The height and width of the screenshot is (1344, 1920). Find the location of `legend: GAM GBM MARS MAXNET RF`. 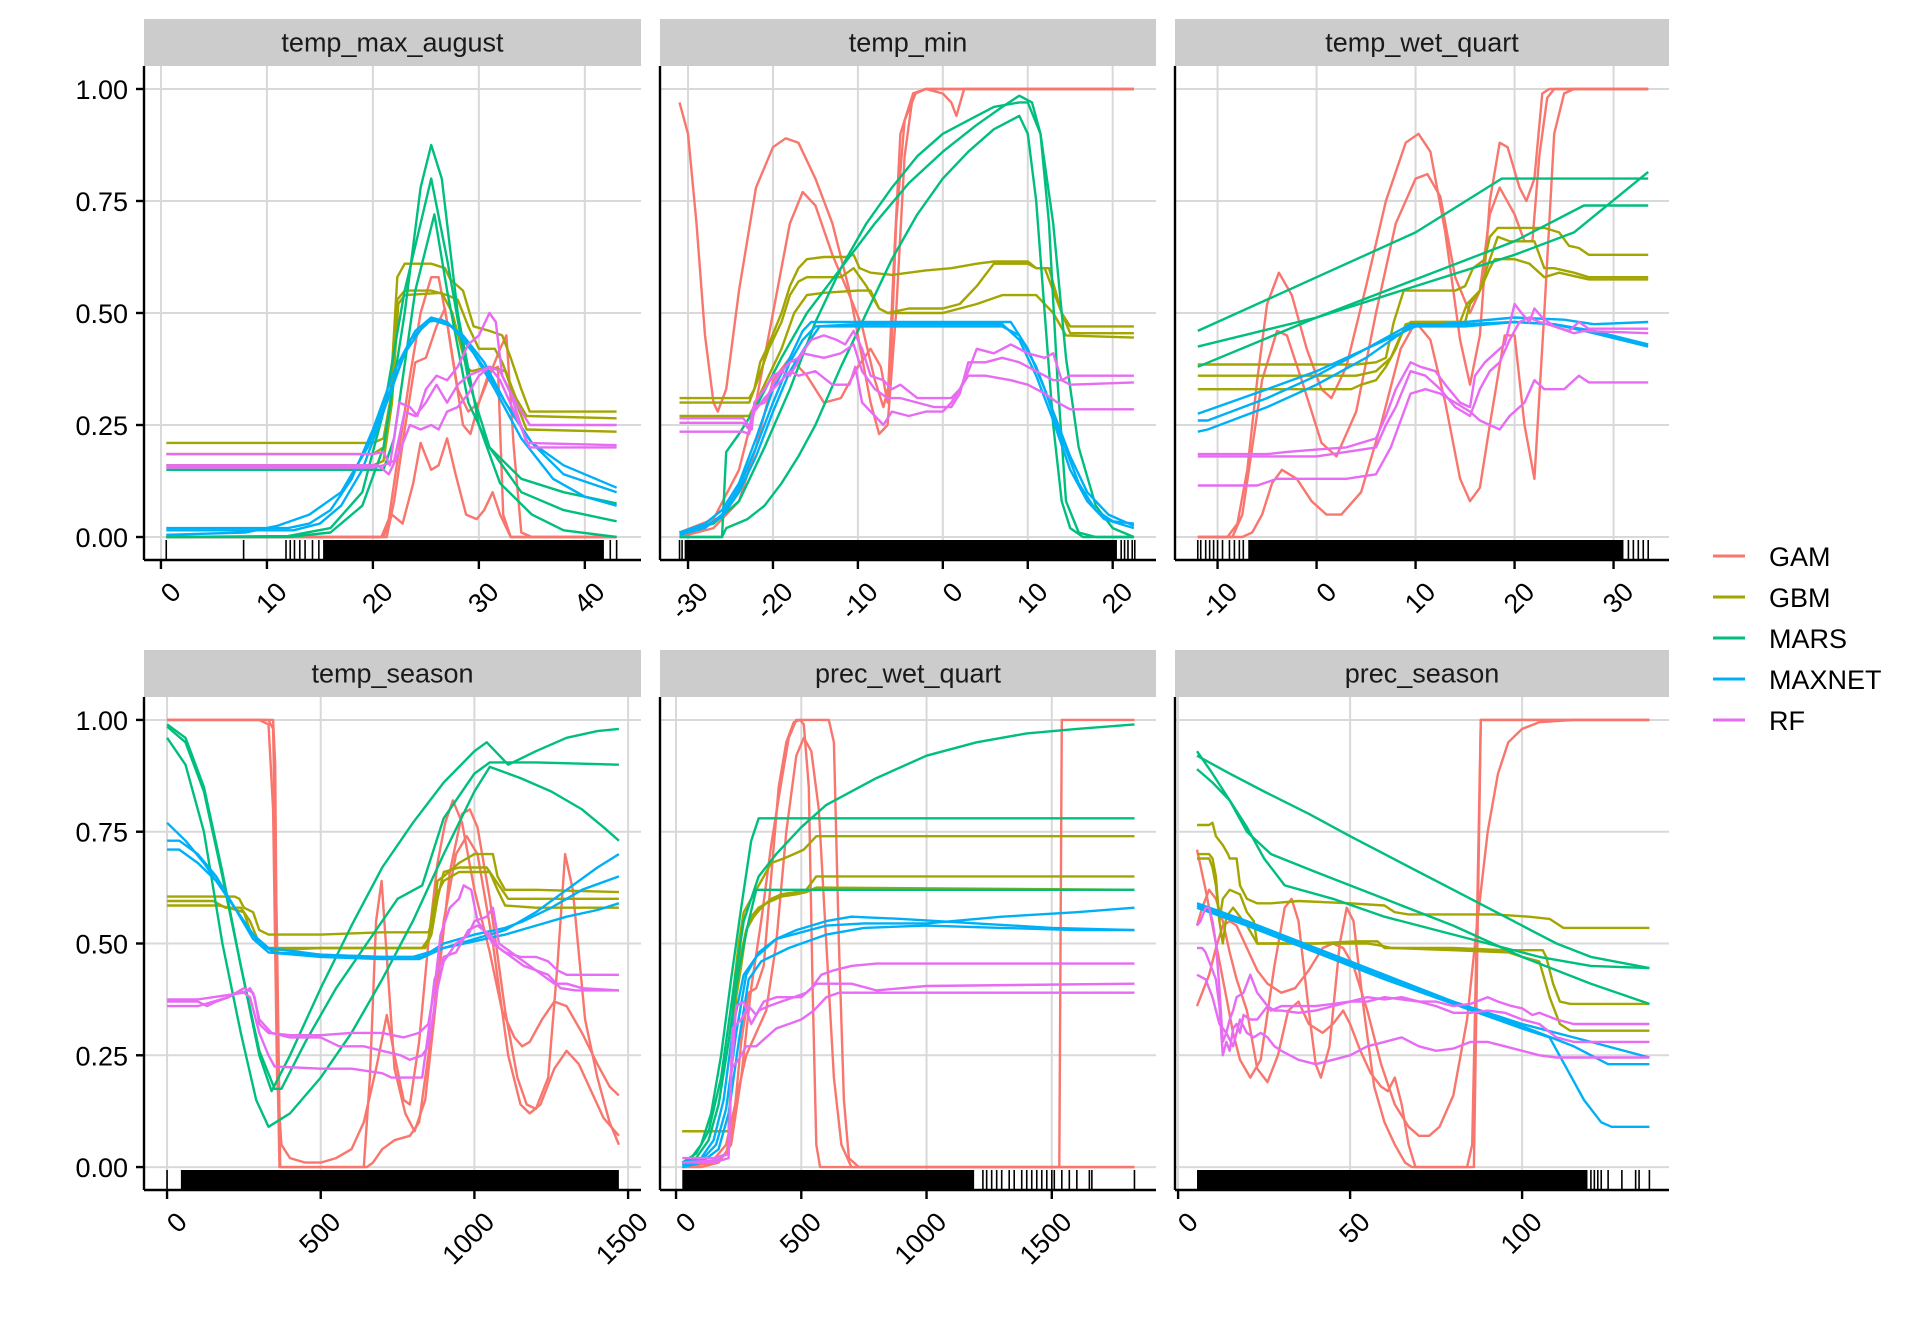

legend: GAM GBM MARS MAXNET RF is located at coordinates (1797, 639).